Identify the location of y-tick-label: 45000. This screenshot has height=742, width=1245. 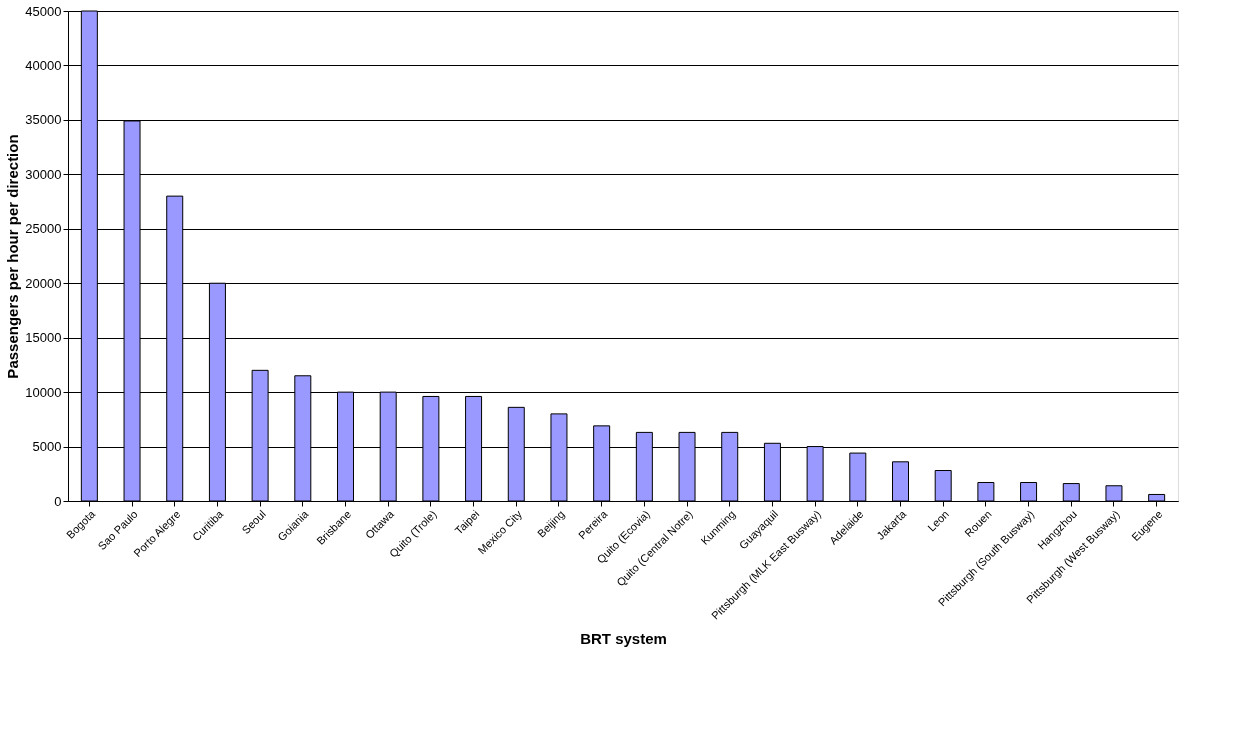
(43, 11).